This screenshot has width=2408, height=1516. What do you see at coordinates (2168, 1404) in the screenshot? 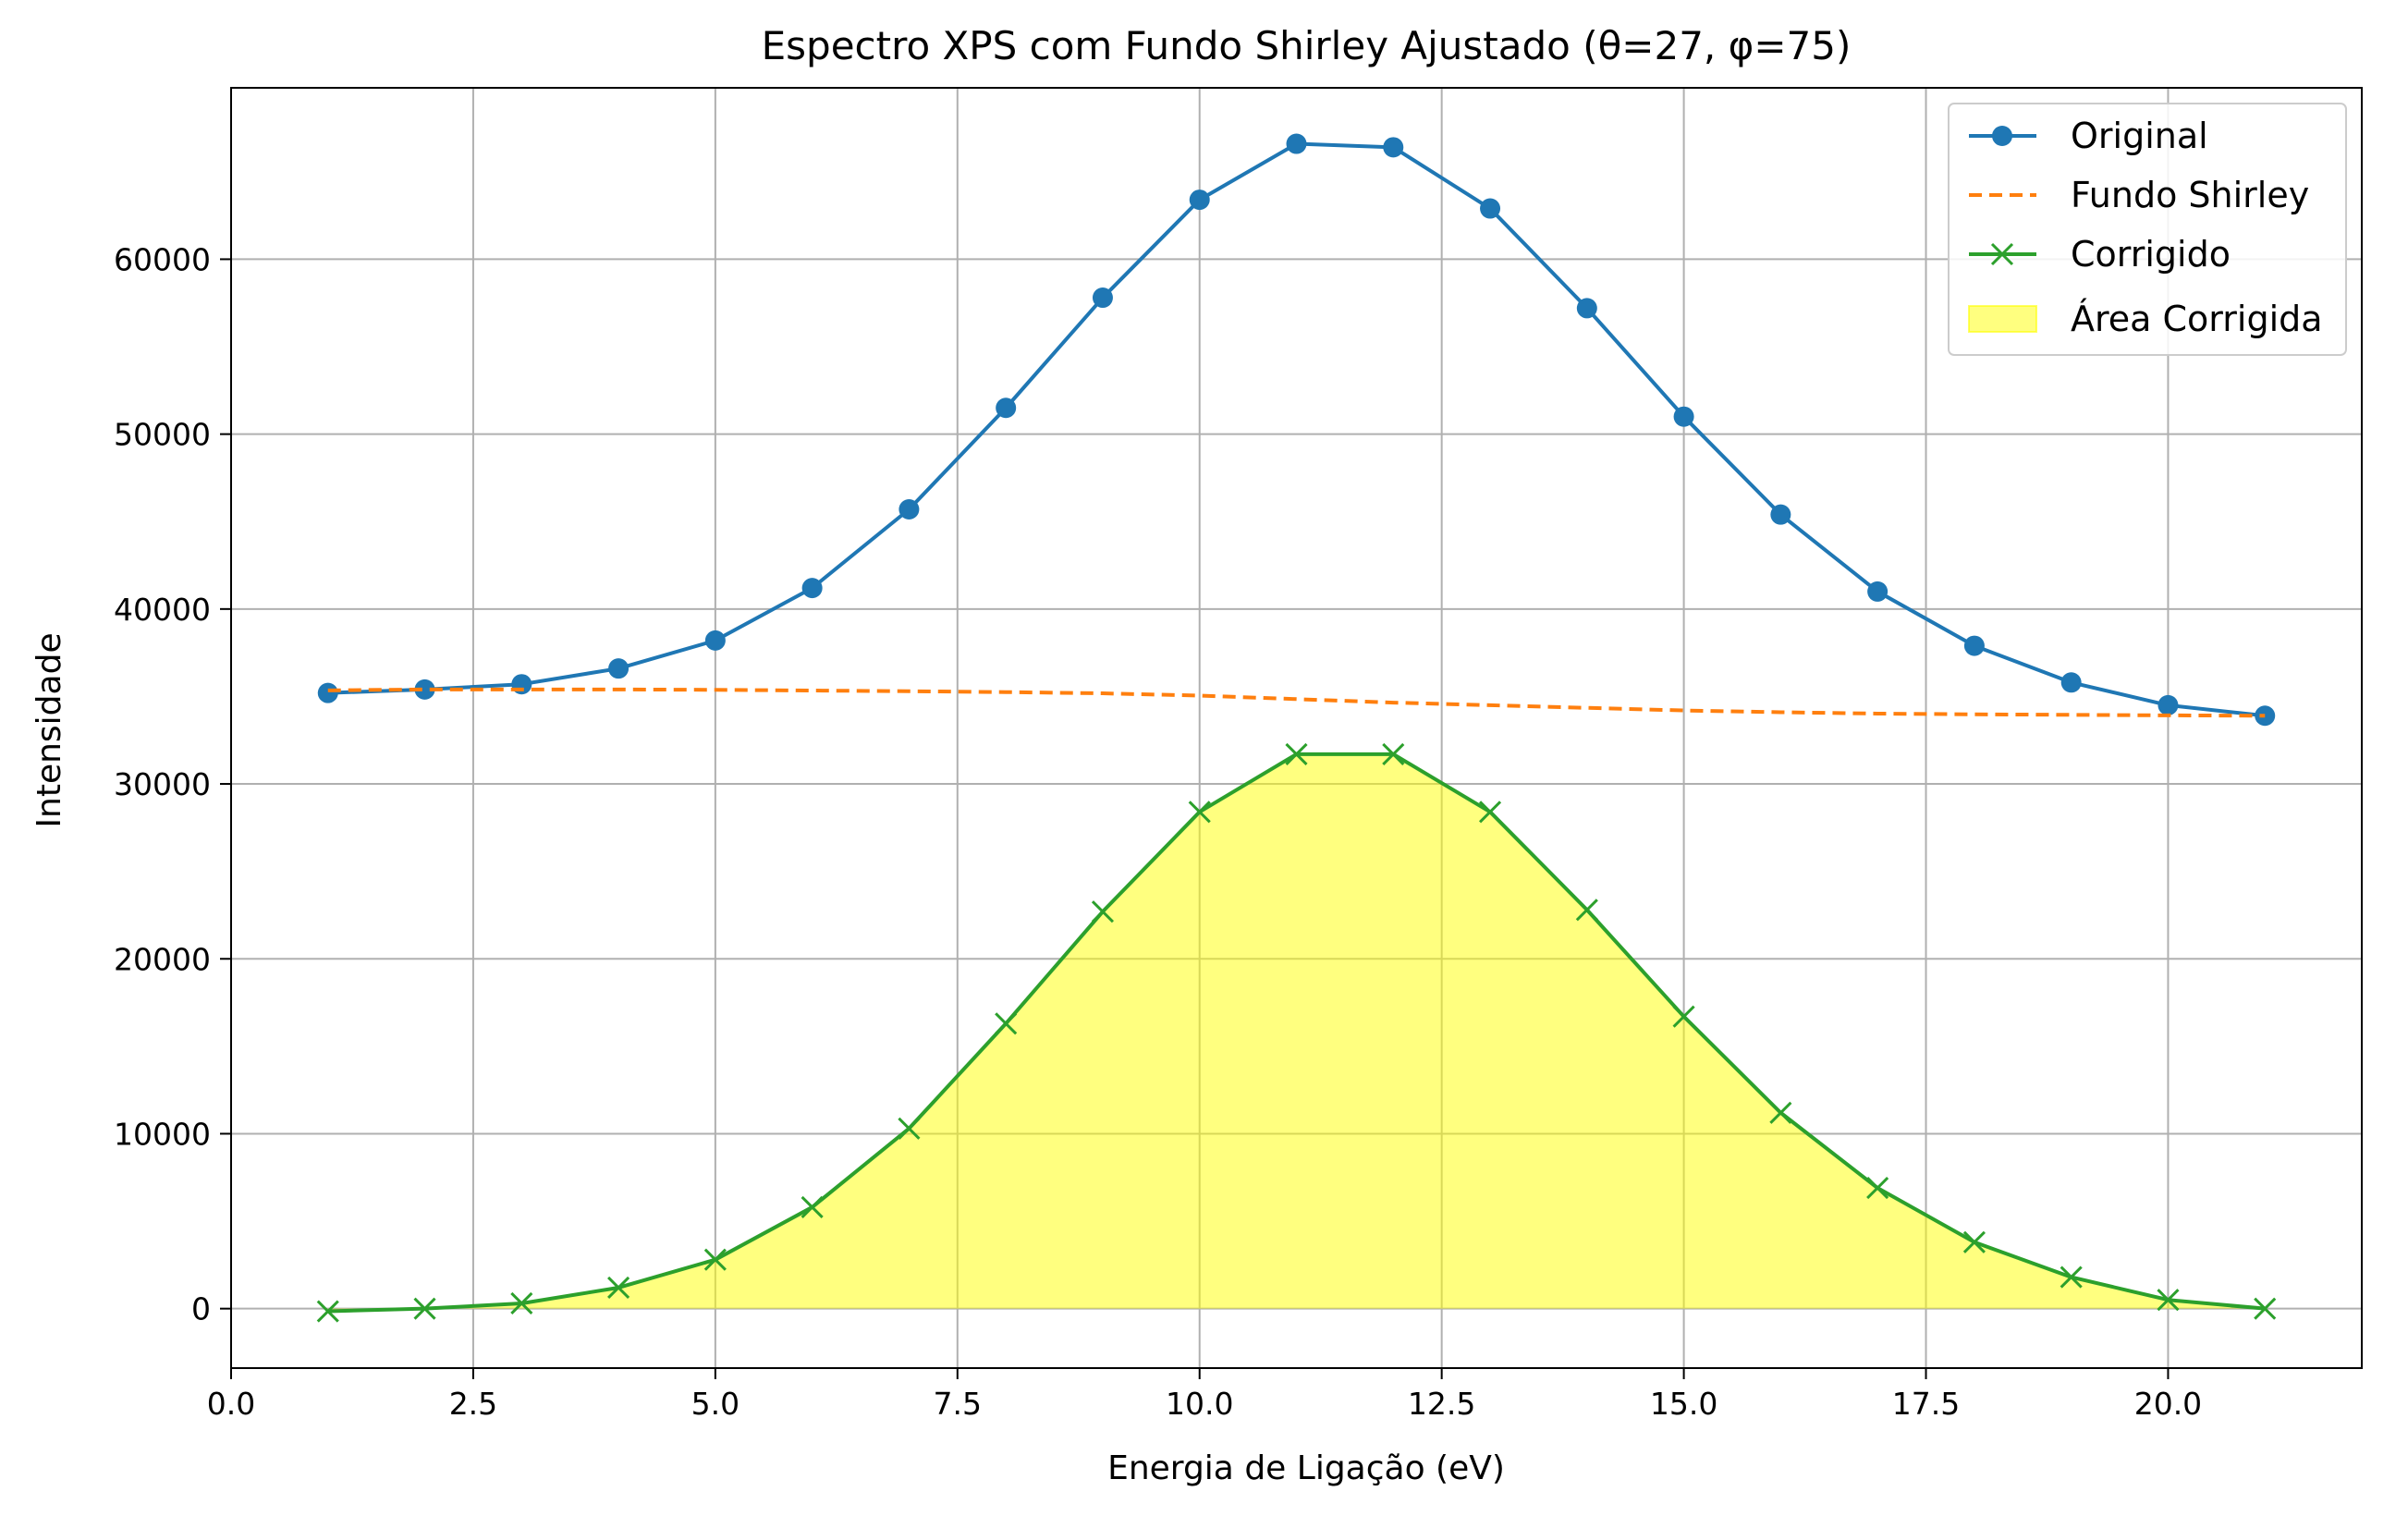
I see `x-tick-label: 20.0` at bounding box center [2168, 1404].